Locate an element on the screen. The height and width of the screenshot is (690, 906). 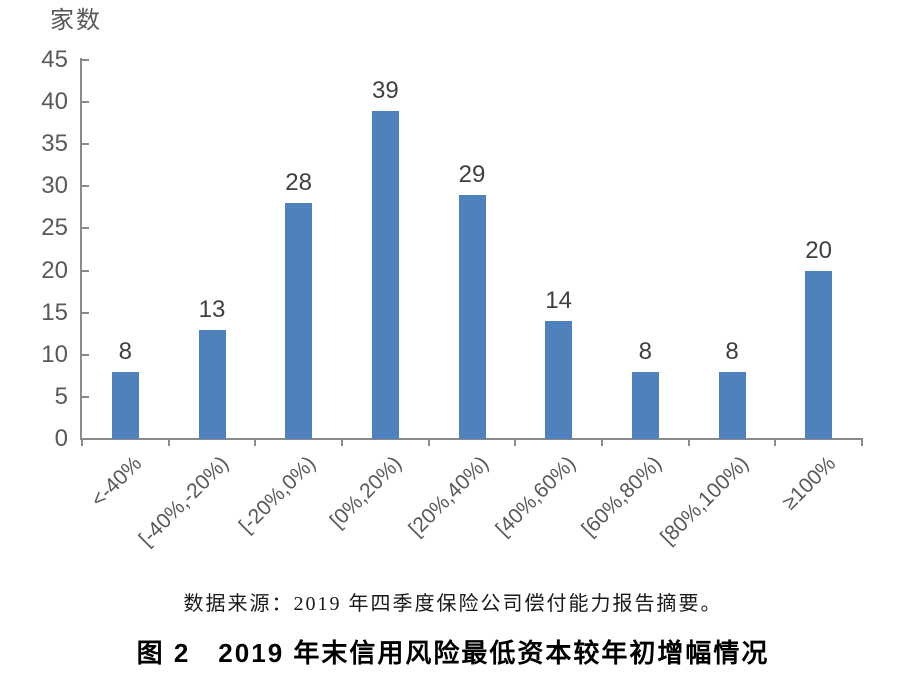
y-tick-label: 40 is located at coordinates (54, 102).